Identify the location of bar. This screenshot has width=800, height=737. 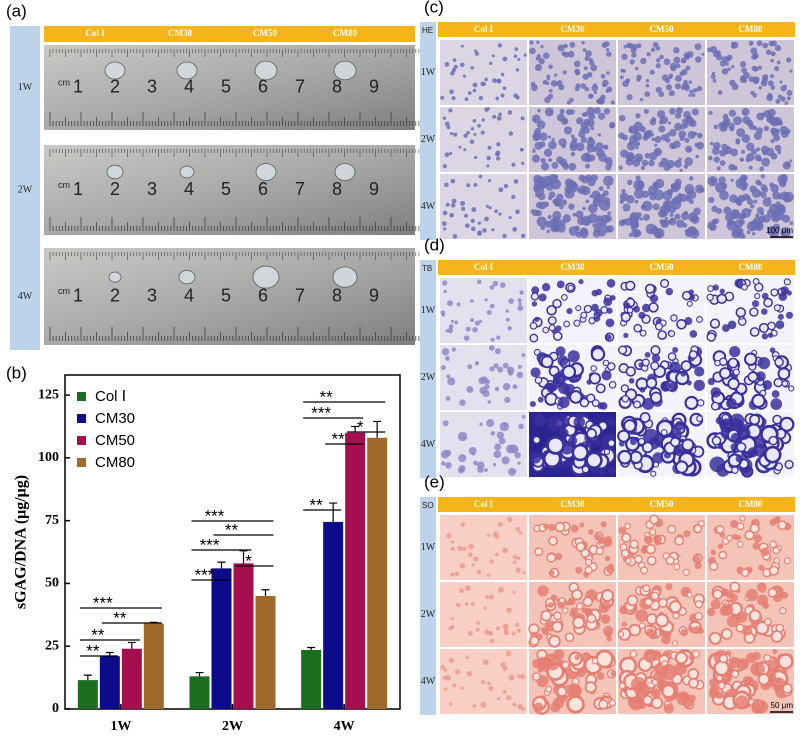
(377, 573).